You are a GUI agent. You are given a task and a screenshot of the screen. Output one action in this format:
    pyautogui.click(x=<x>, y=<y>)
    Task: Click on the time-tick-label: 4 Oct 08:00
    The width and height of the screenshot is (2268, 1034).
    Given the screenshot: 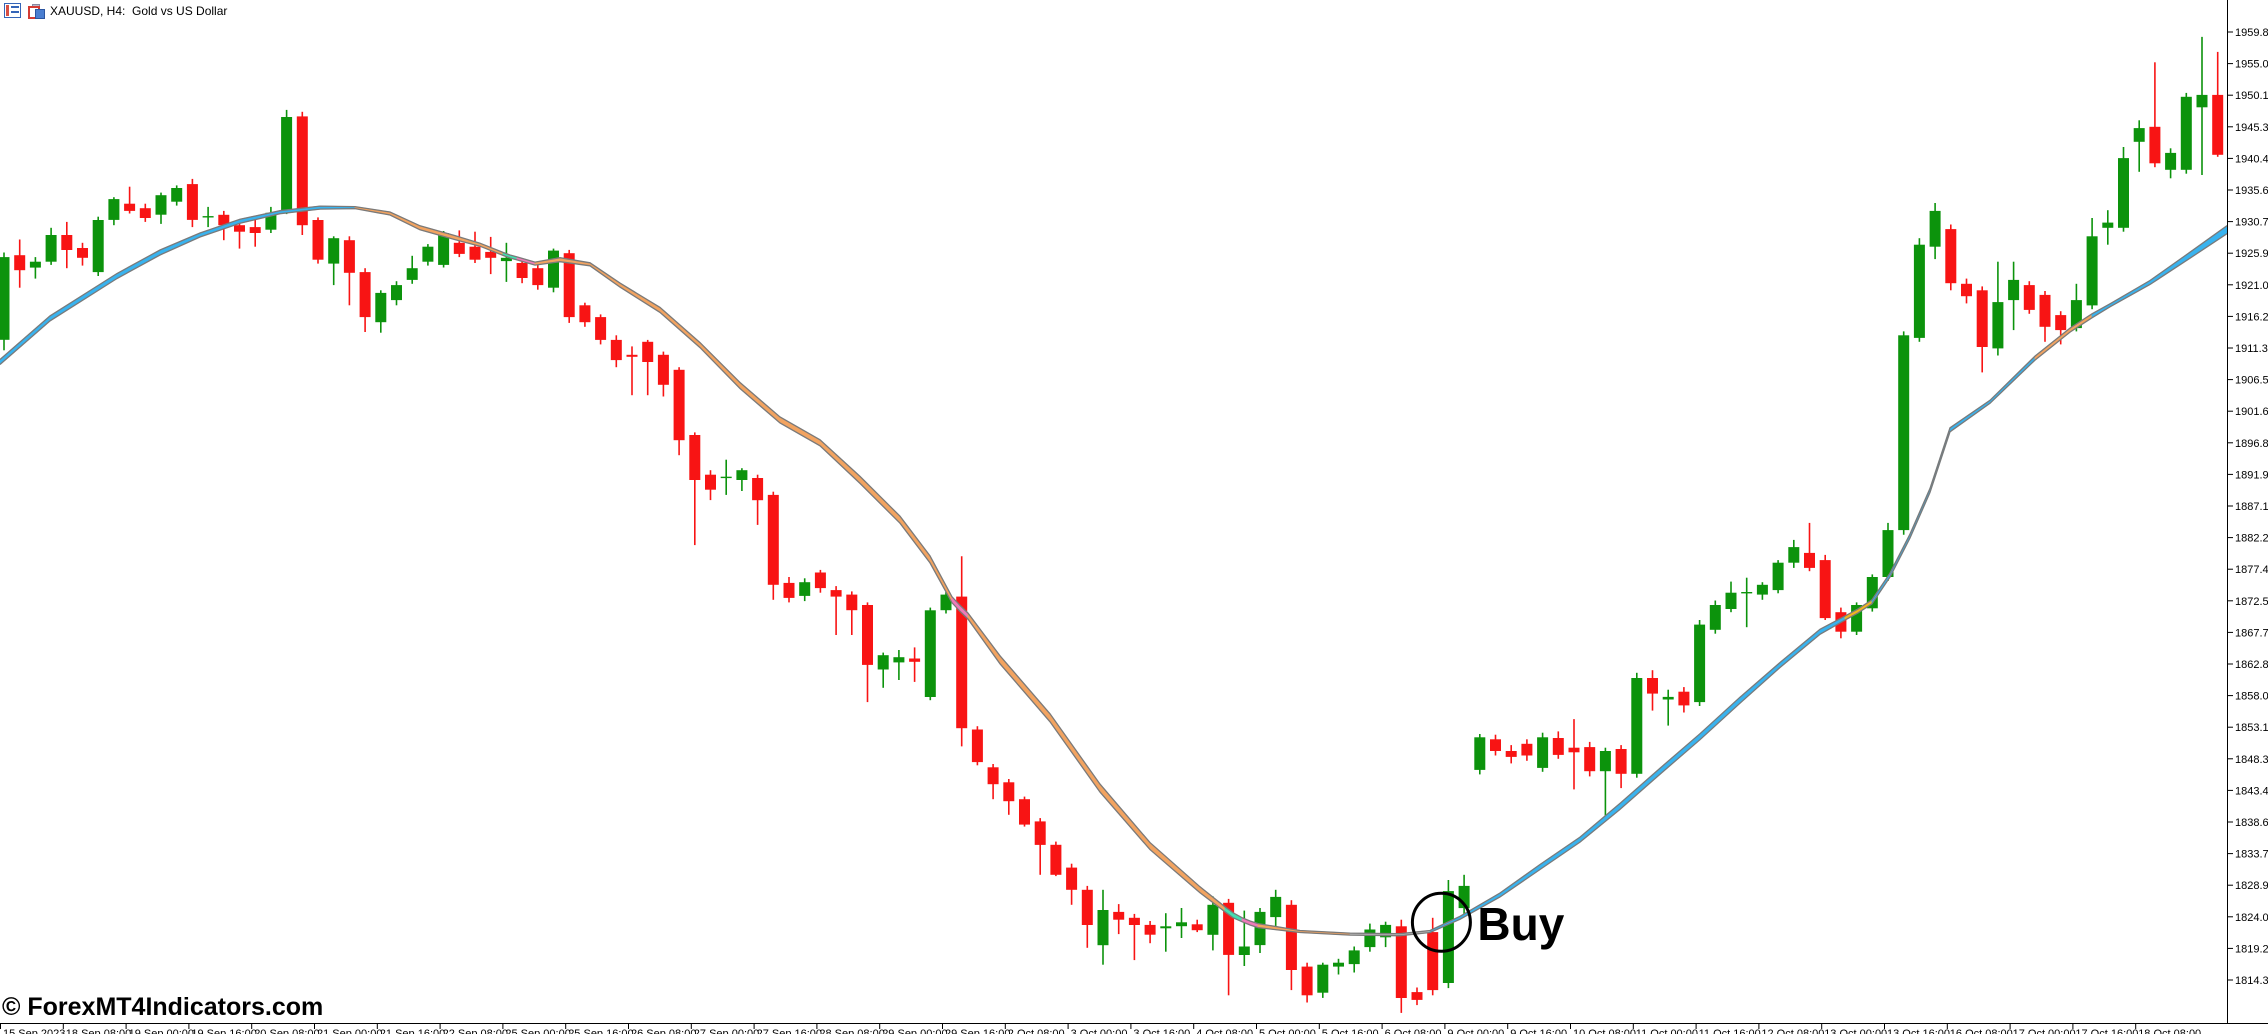 What is the action you would take?
    pyautogui.click(x=1224, y=1031)
    